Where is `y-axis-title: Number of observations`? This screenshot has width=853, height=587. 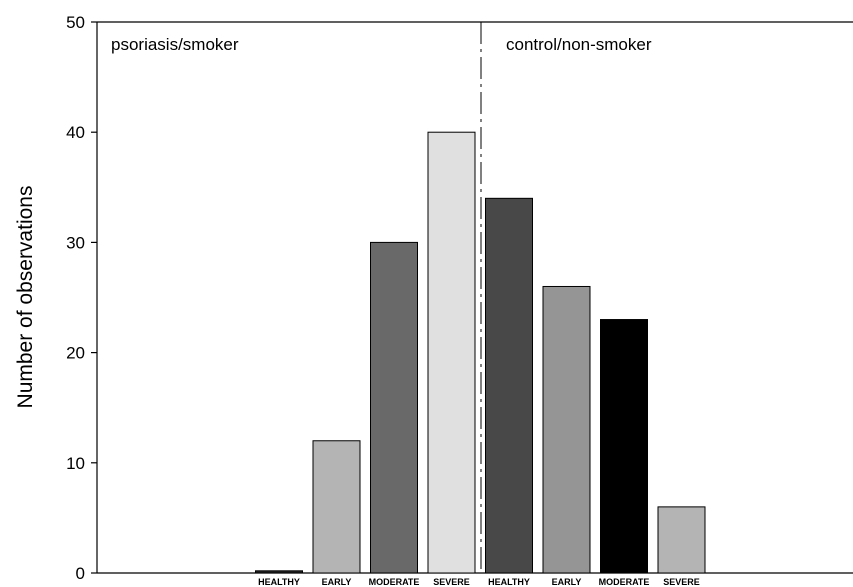 y-axis-title: Number of observations is located at coordinates (25, 297).